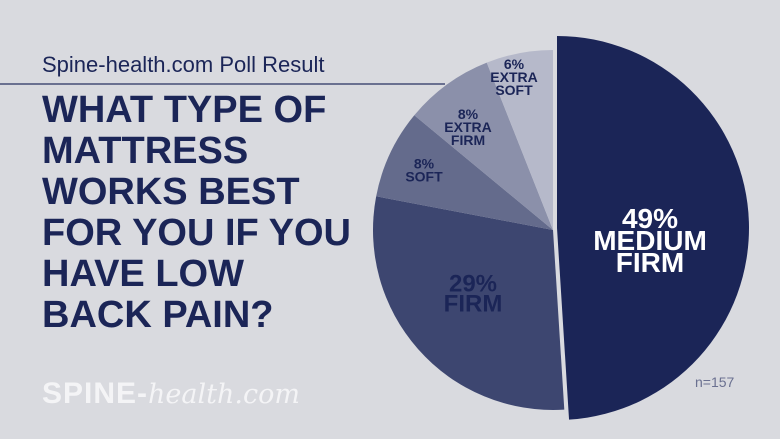 This screenshot has width=780, height=439. I want to click on slice-label: 6% EXTRA SOFT, so click(513, 77).